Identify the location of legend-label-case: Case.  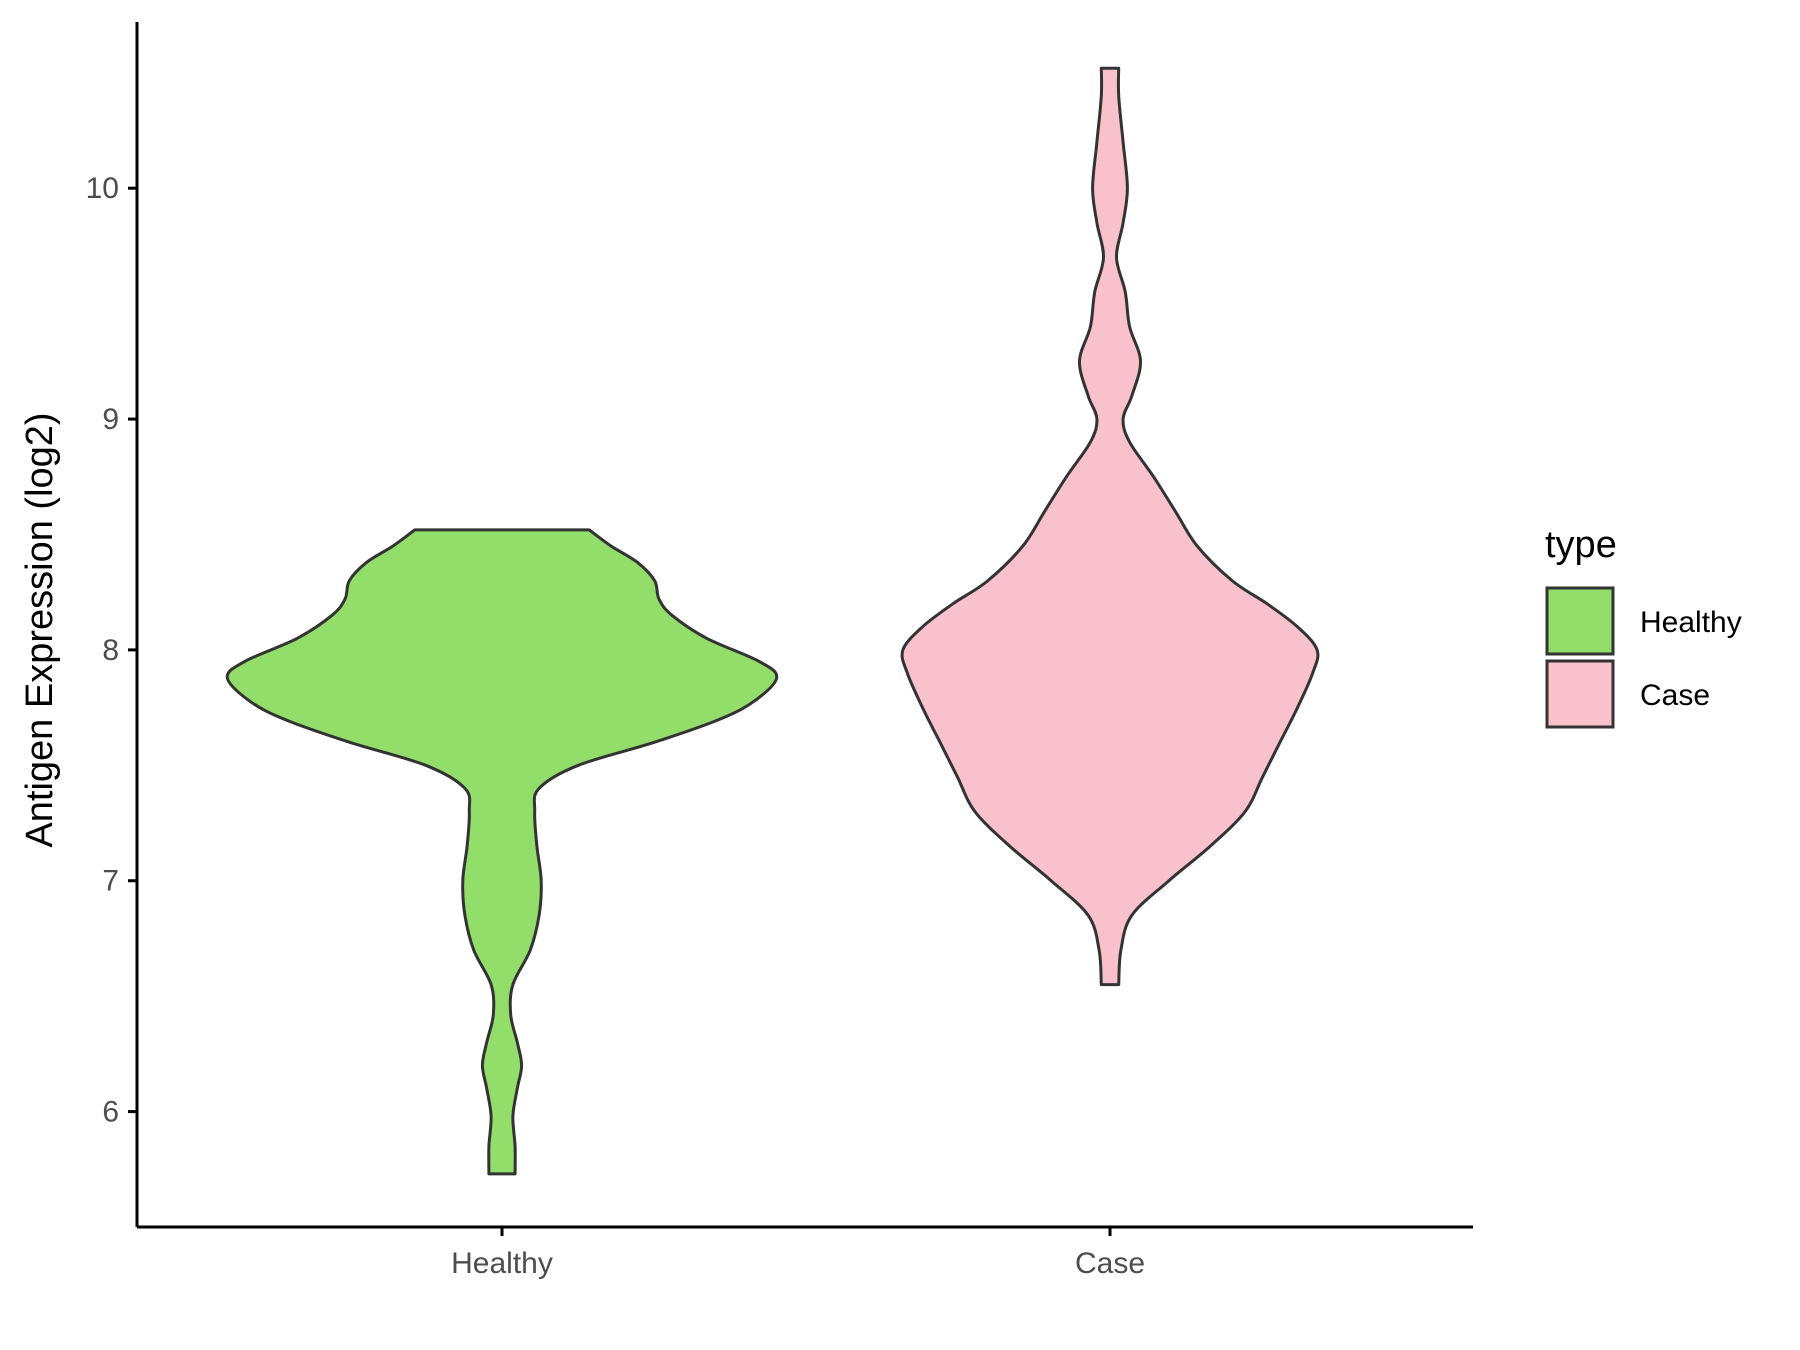
(1675, 695).